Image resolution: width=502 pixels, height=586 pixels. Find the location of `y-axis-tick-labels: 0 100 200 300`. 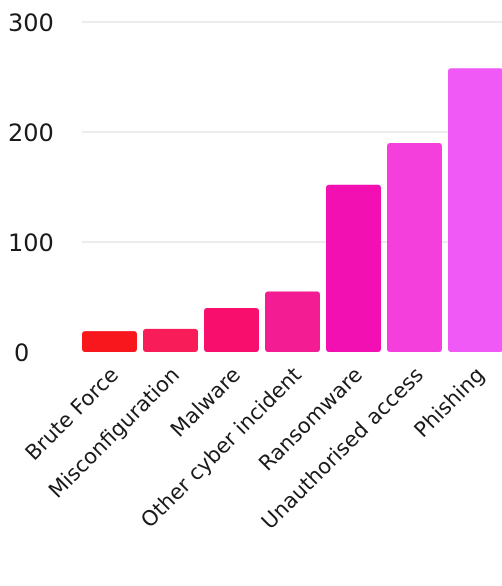

y-axis-tick-labels: 0 100 200 300 is located at coordinates (31, 188).